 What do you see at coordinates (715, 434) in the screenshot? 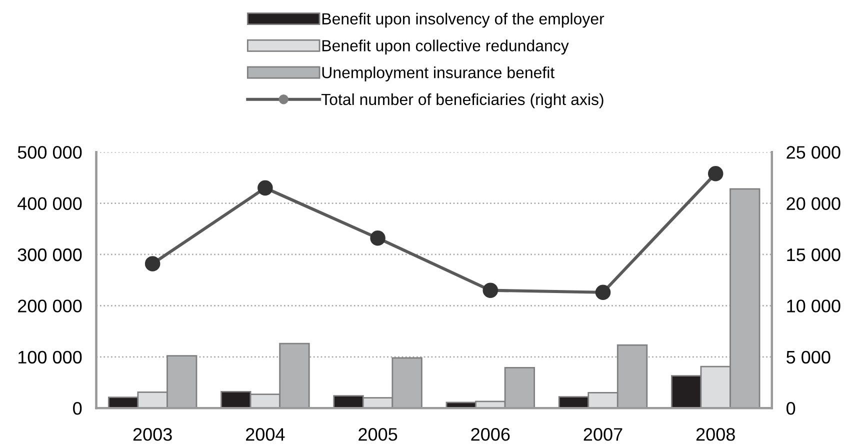
I see `x-tick-label: 2008` at bounding box center [715, 434].